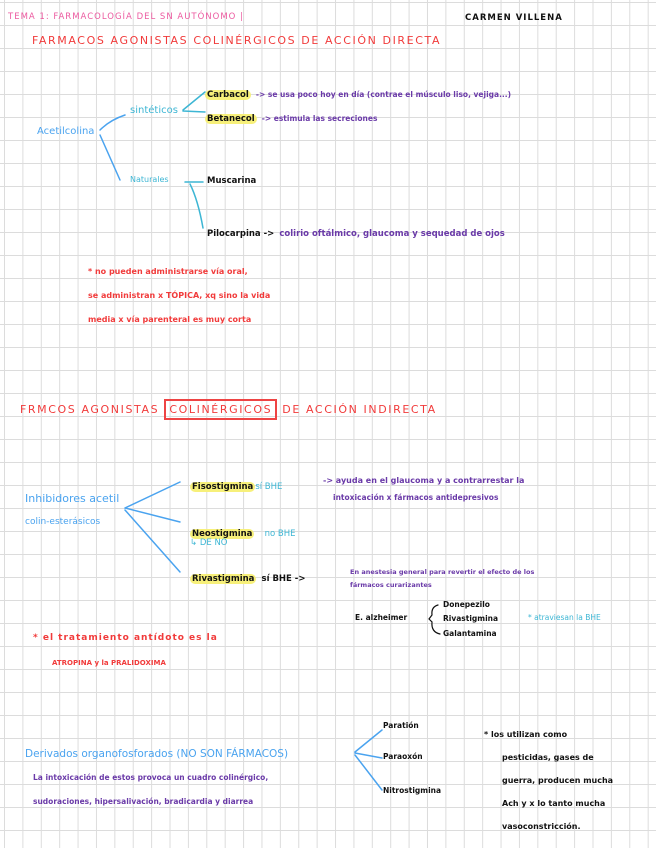 The width and height of the screenshot is (656, 848). What do you see at coordinates (391, 585) in the screenshot?
I see `rivastigmina-note-2: fármacos curarizantes` at bounding box center [391, 585].